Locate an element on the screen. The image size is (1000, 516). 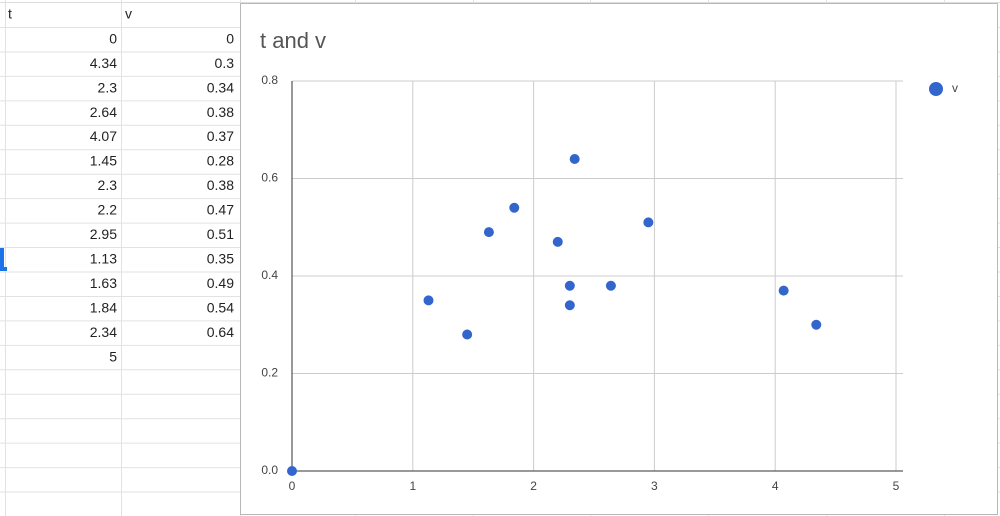
y-tick-label: 0.6 is located at coordinates (269, 178).